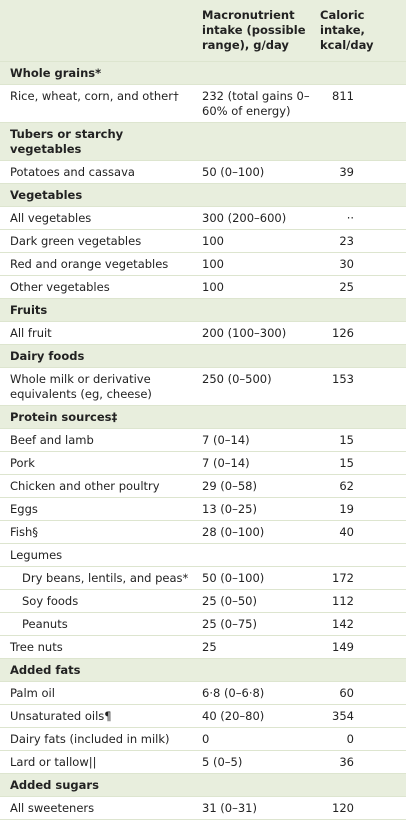 Image resolution: width=406 pixels, height=820 pixels. What do you see at coordinates (47, 355) in the screenshot?
I see `section-title: Dairy foods` at bounding box center [47, 355].